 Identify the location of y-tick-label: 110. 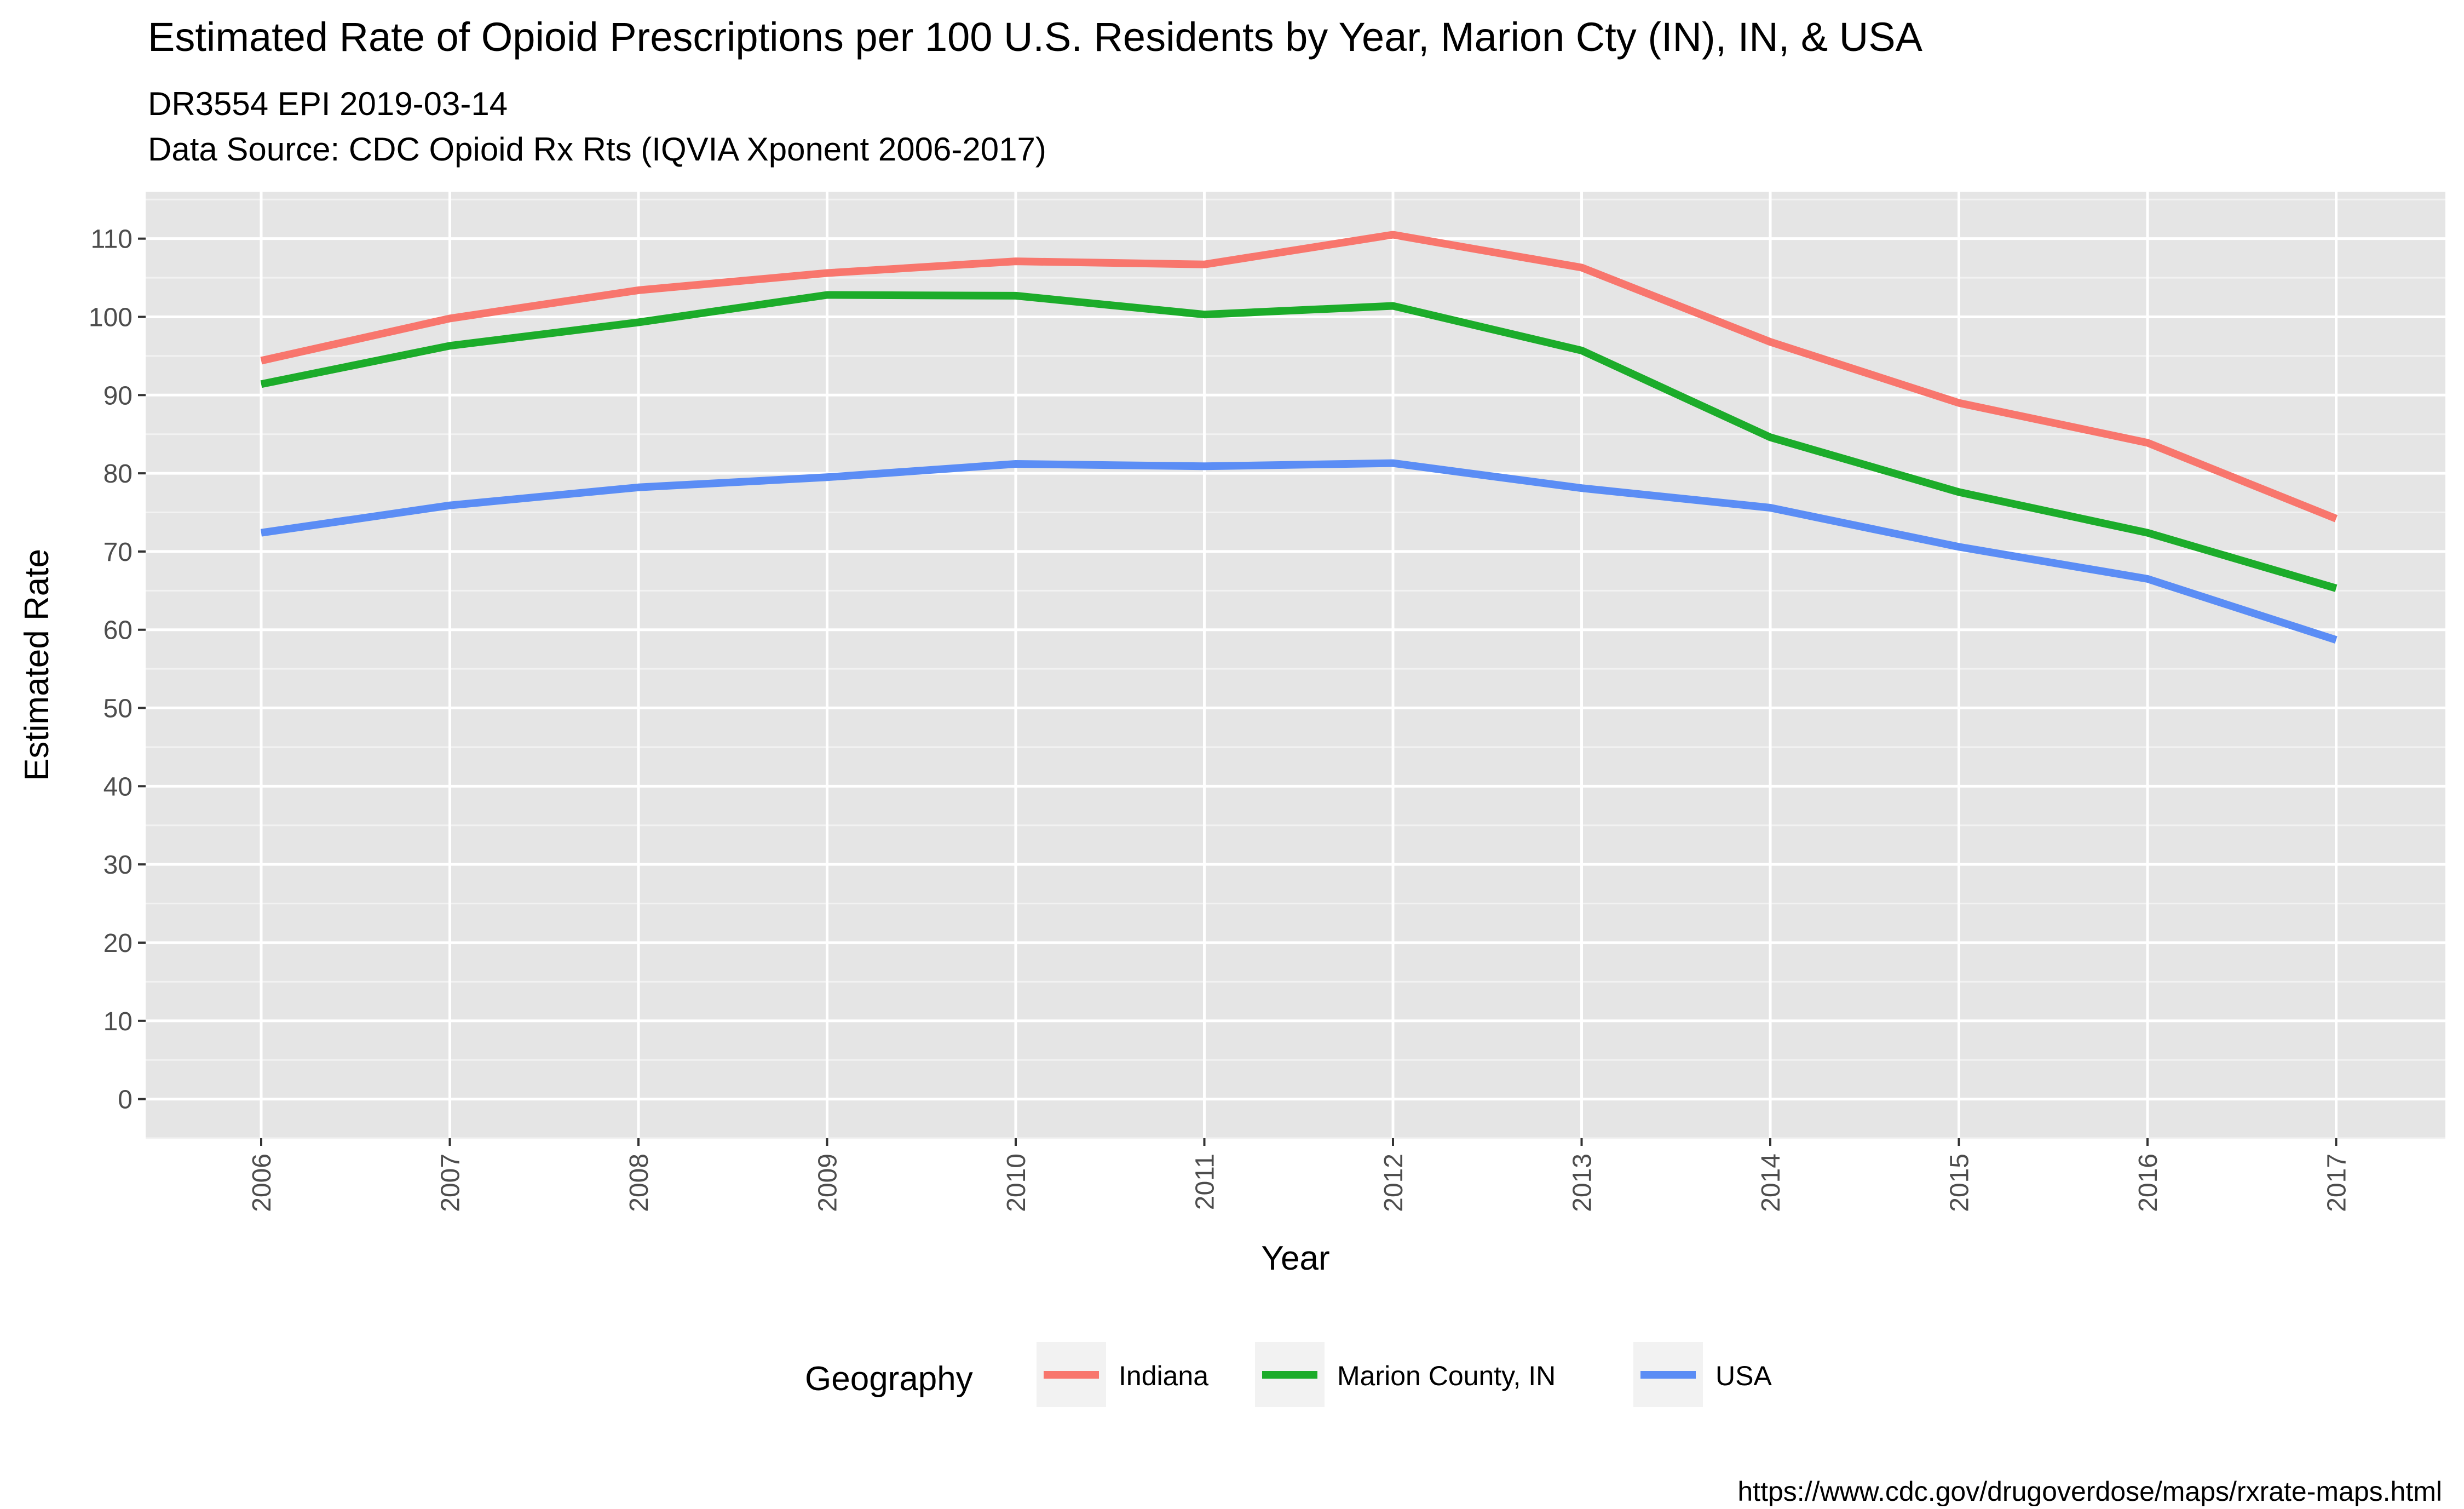
(111, 239).